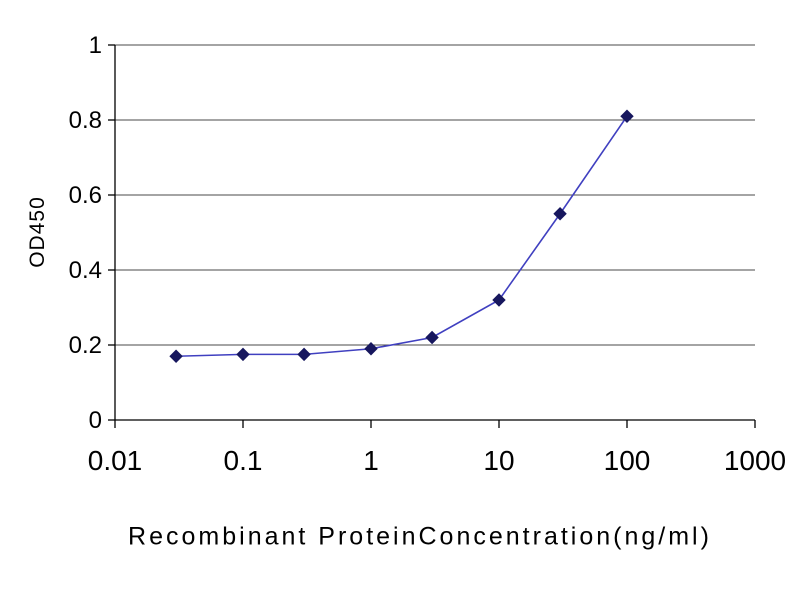 Image resolution: width=800 pixels, height=600 pixels. What do you see at coordinates (371, 460) in the screenshot?
I see `x-tick-label: 1` at bounding box center [371, 460].